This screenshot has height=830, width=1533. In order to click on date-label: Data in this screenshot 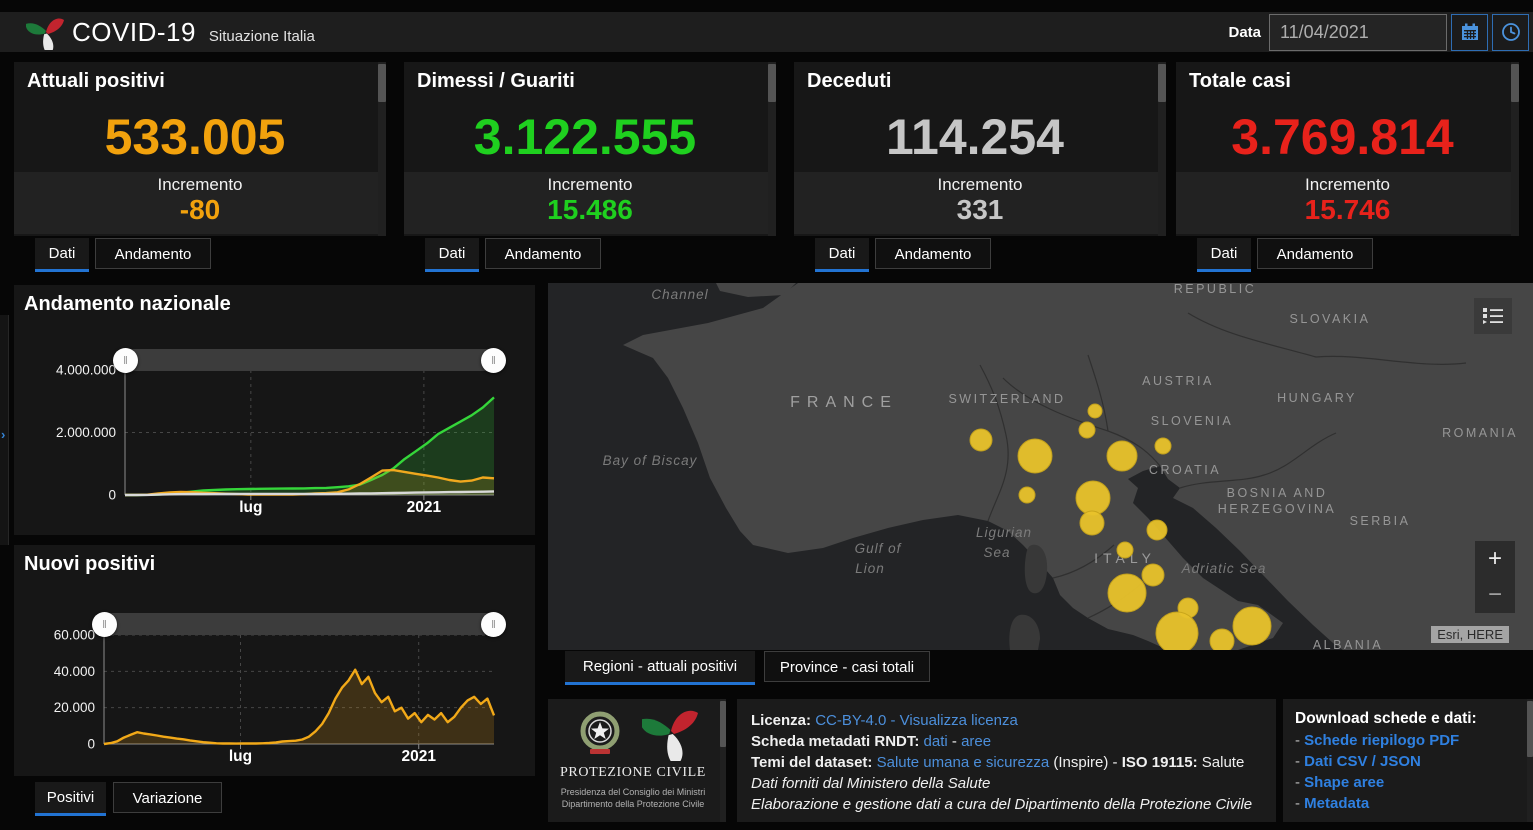, I will do `click(1244, 32)`.